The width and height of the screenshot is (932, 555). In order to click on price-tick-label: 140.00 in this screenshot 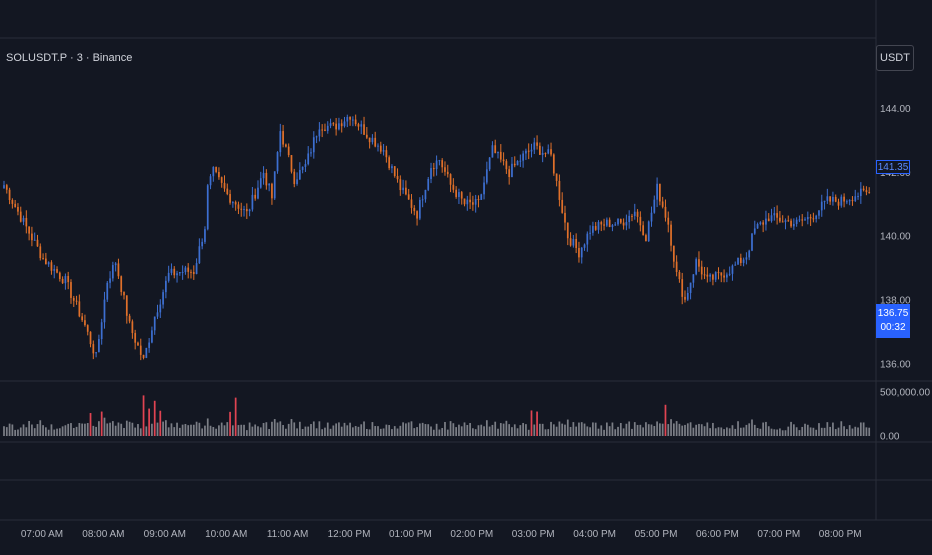, I will do `click(895, 237)`.